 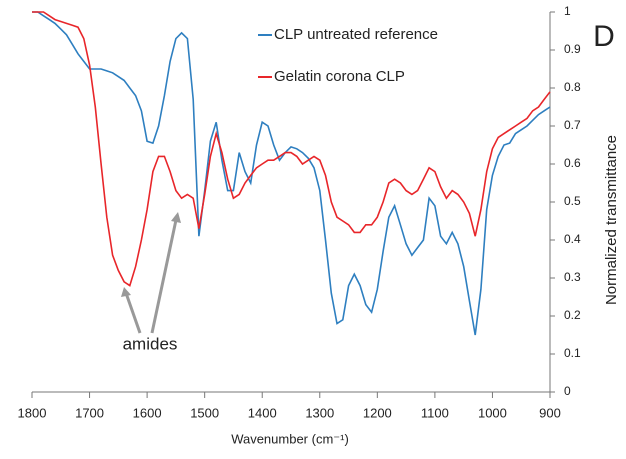 What do you see at coordinates (262, 412) in the screenshot?
I see `x-tick-label: 1400` at bounding box center [262, 412].